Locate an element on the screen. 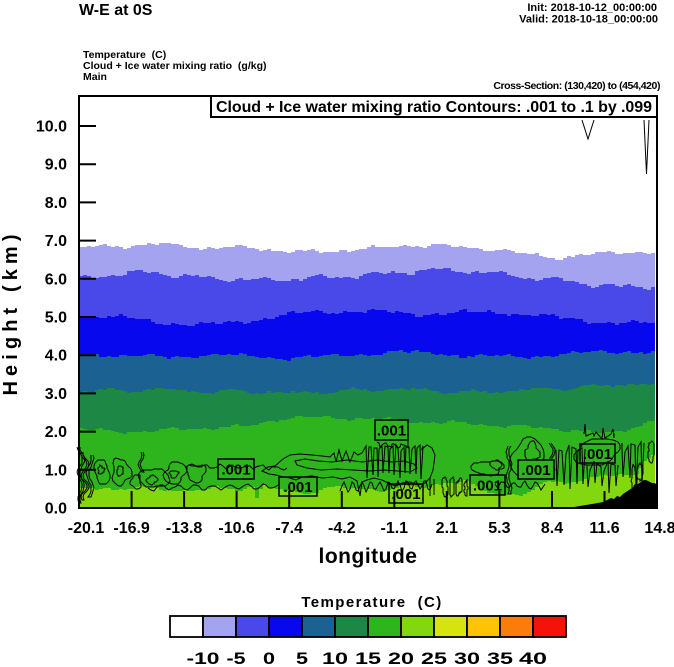  svg-text: 35 is located at coordinates (500, 658).